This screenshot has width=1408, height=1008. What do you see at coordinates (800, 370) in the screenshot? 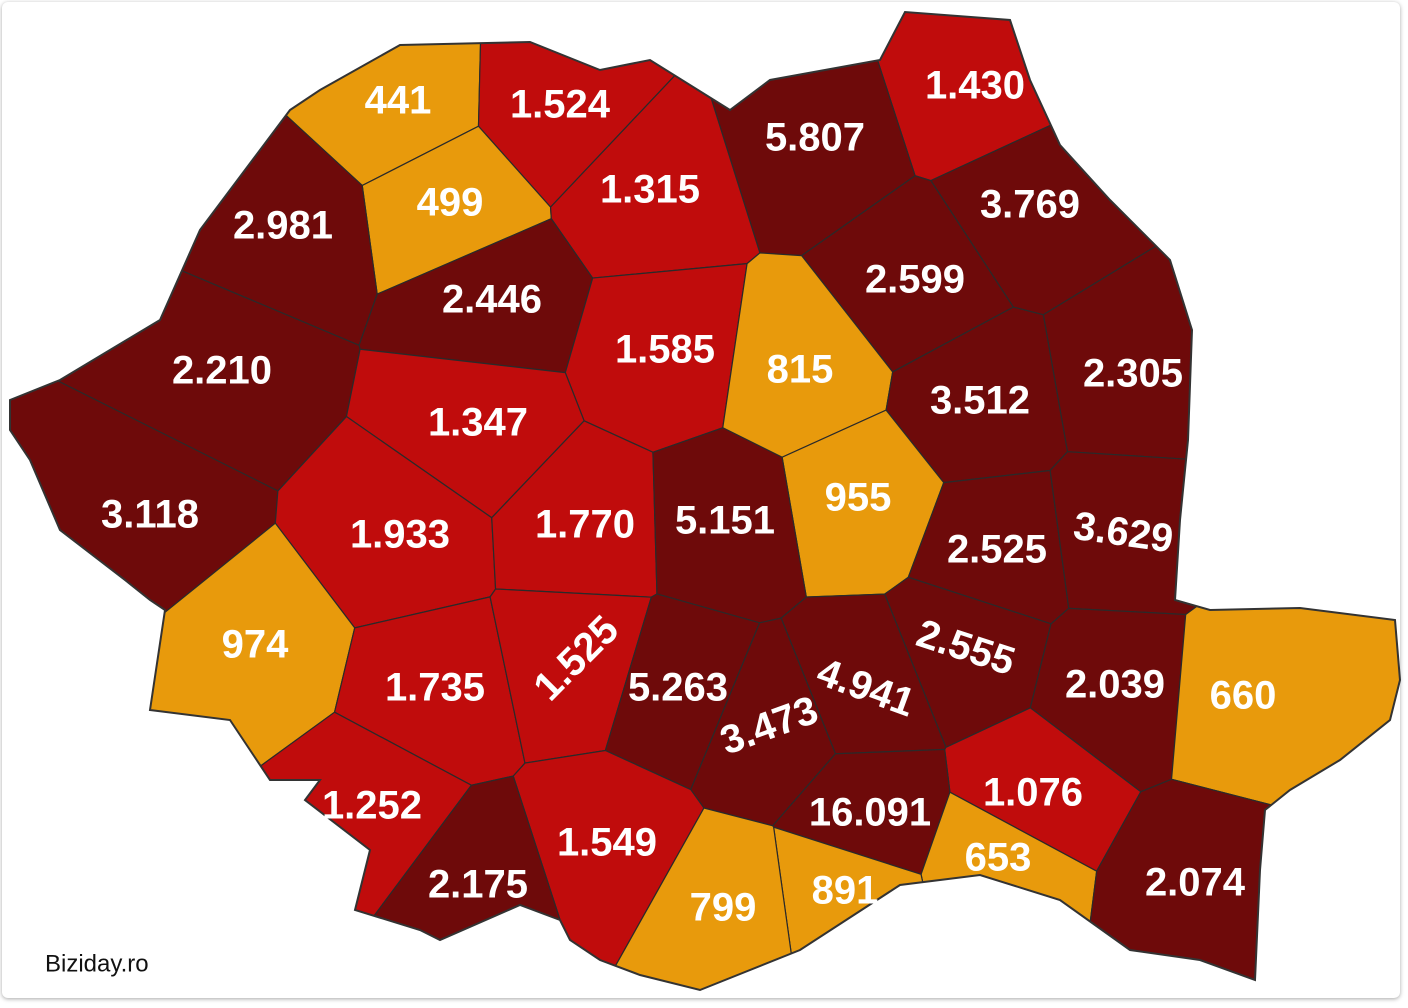
I see `county-label: 815` at bounding box center [800, 370].